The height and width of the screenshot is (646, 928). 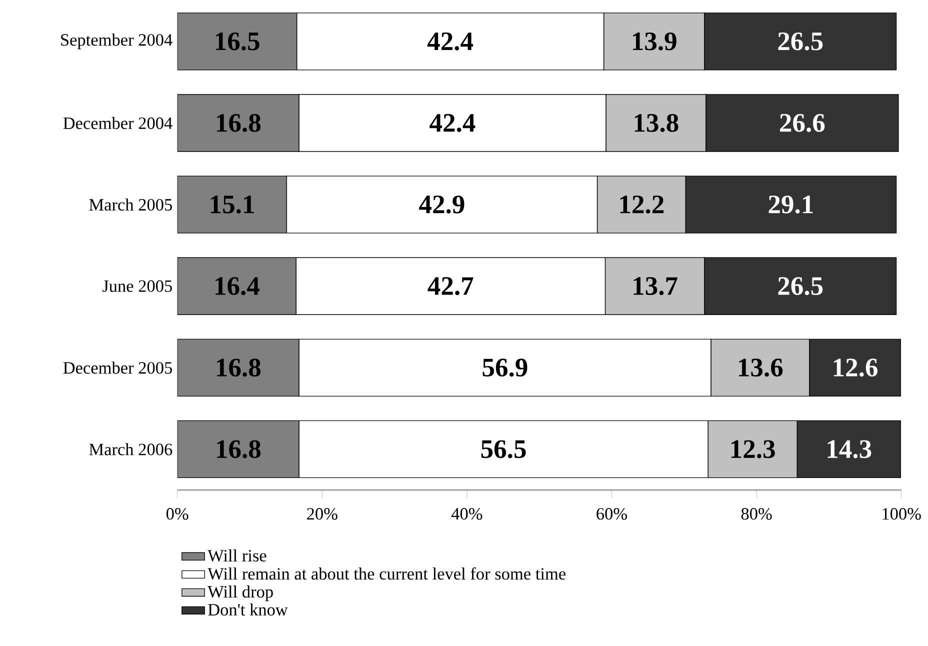 What do you see at coordinates (611, 514) in the screenshot?
I see `x-tick-label: 60%` at bounding box center [611, 514].